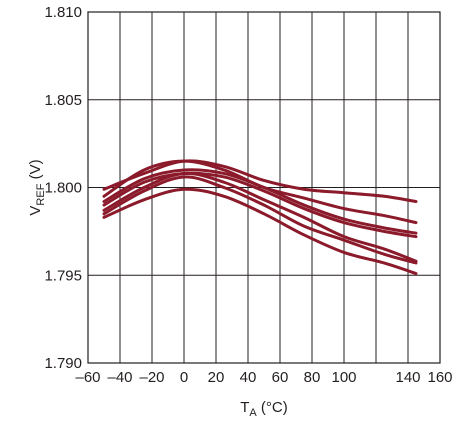 This screenshot has height=421, width=470. I want to click on x-tick-label: –40, so click(119, 377).